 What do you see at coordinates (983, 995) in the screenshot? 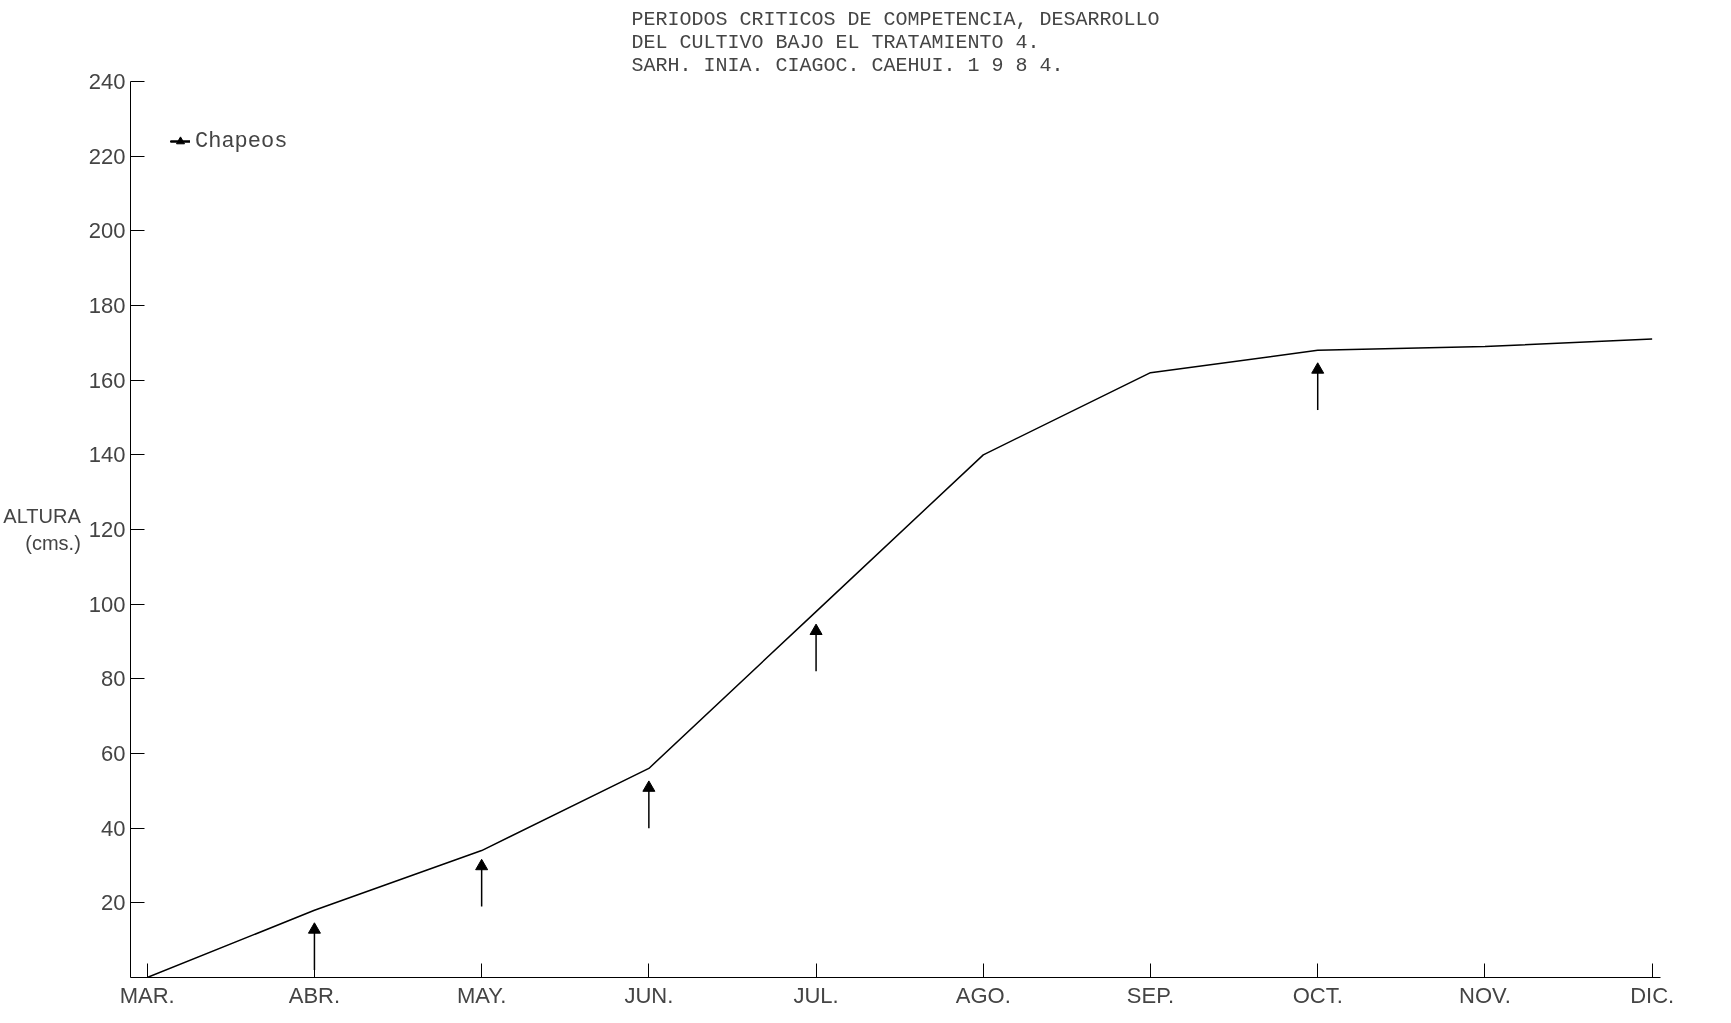
I see `x-tick-label: AGO.` at bounding box center [983, 995].